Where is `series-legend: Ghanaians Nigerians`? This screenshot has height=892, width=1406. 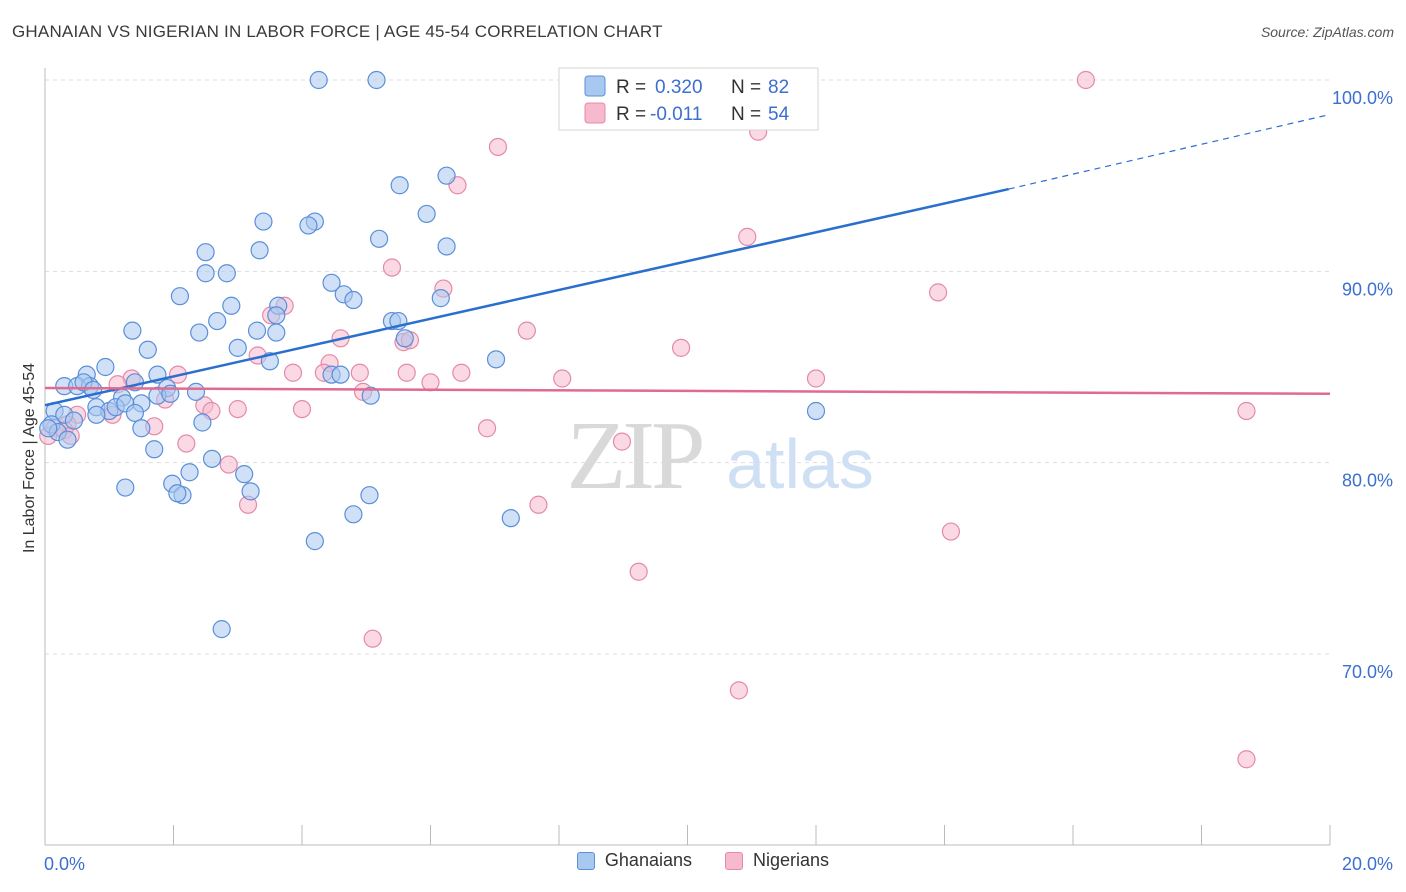
series-legend: Ghanaians Nigerians is located at coordinates (703, 862).